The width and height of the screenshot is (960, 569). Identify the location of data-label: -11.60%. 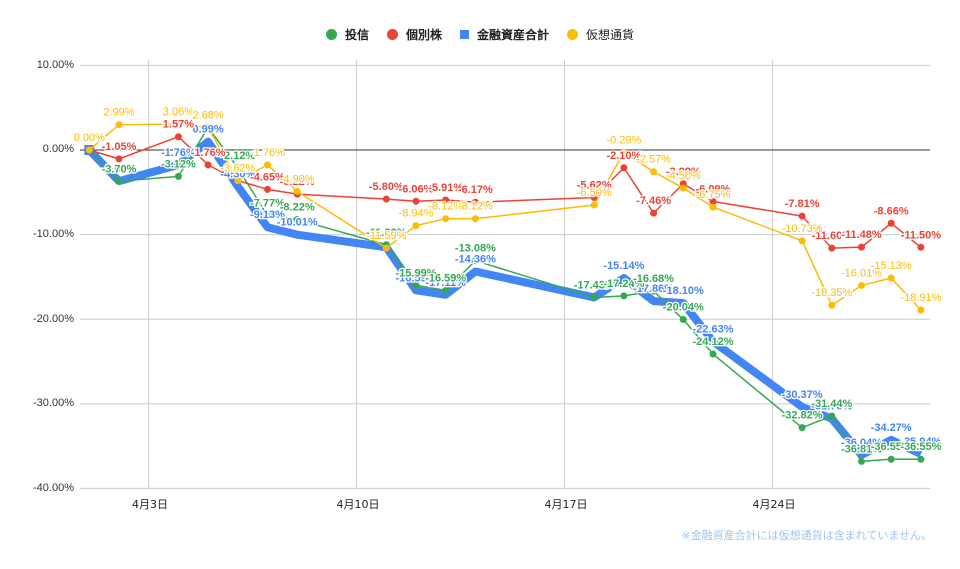
(832, 236).